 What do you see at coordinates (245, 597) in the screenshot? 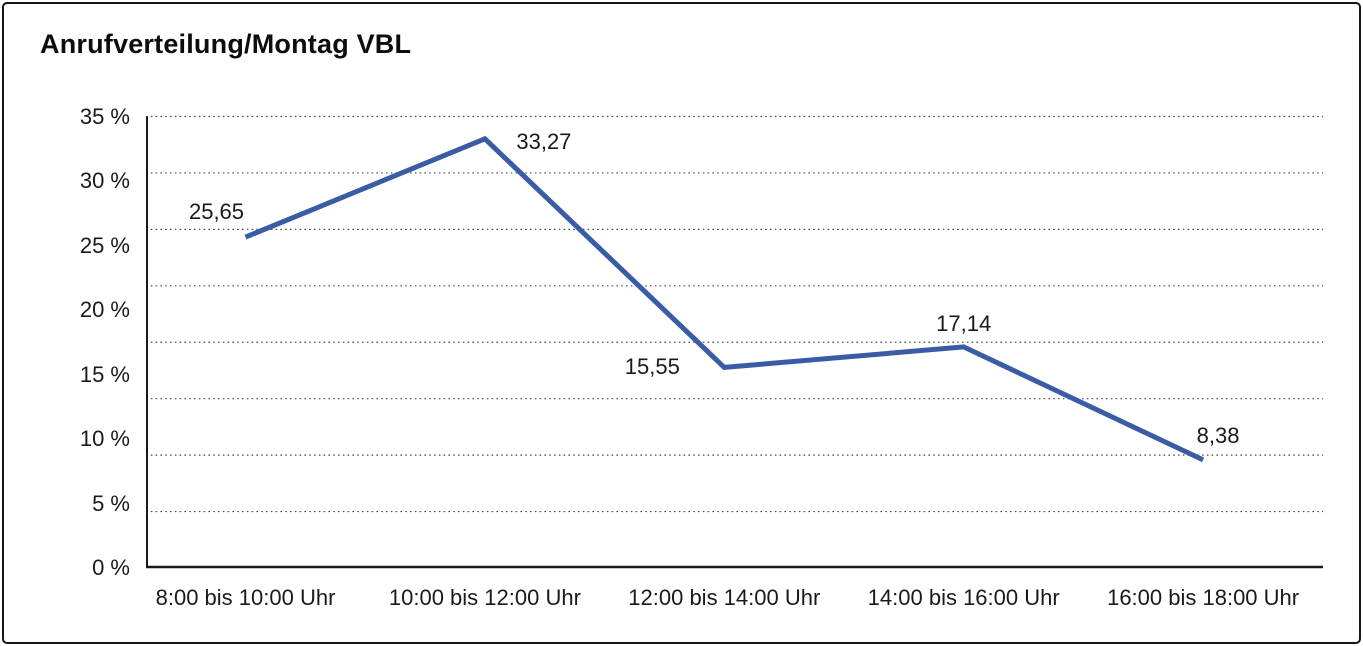
I see `x-tick-label: 8:00 bis 10:00 Uhr` at bounding box center [245, 597].